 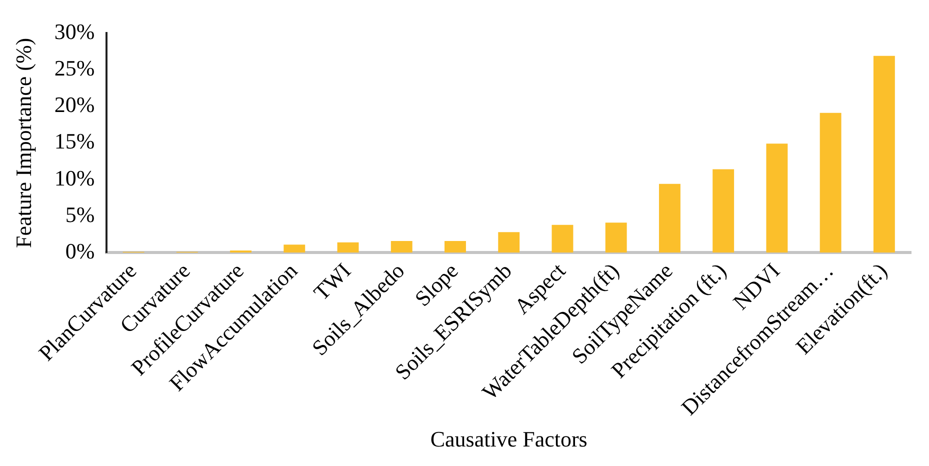 I want to click on y-tick-label: 25%, so click(x=74, y=68).